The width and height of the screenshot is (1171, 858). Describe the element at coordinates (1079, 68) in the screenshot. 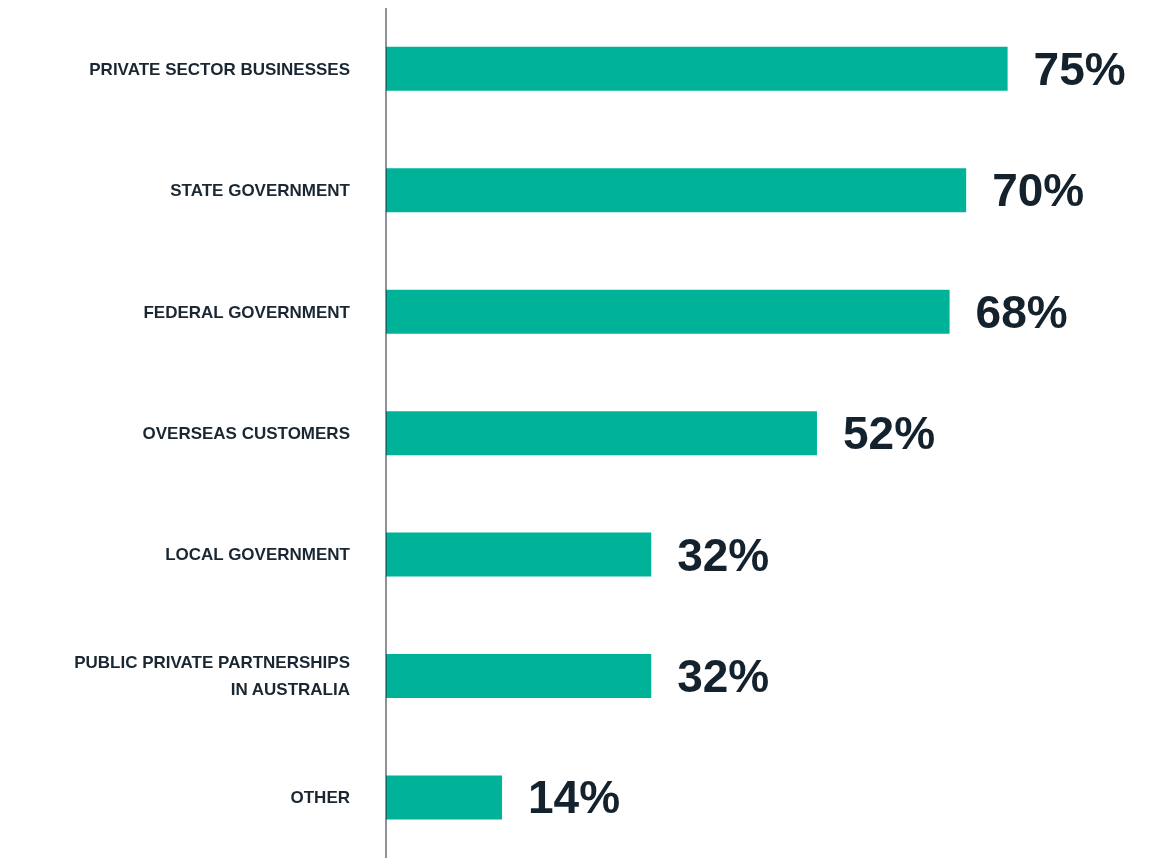

I see `data-label: 75%` at that location.